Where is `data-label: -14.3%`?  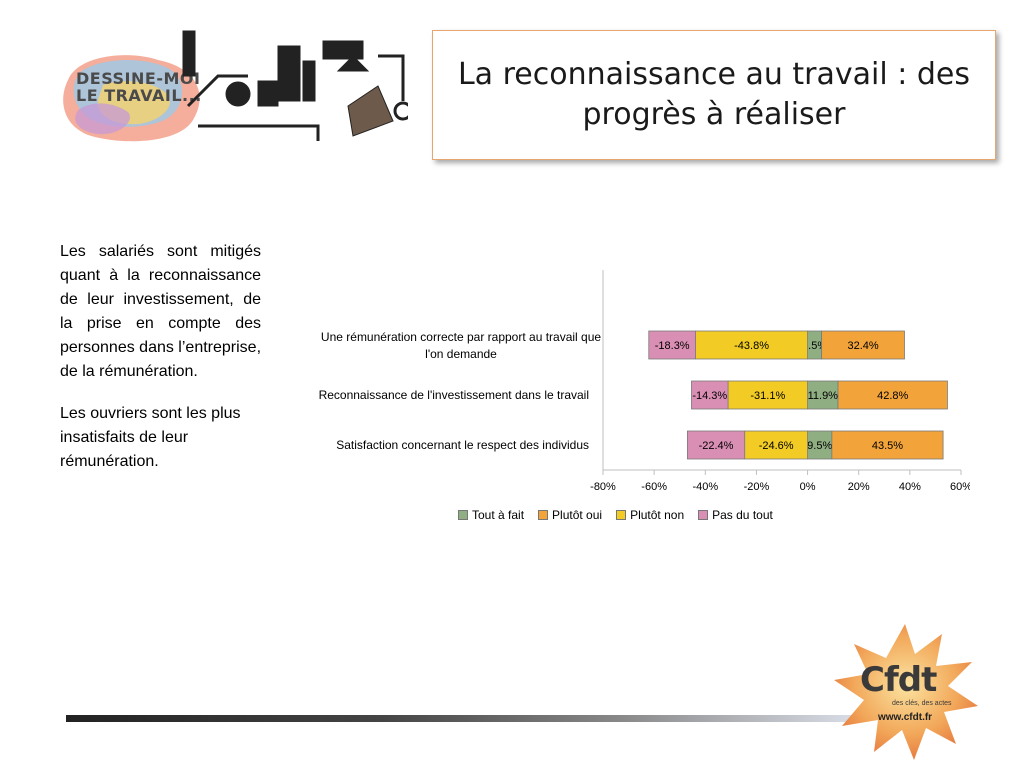 data-label: -14.3% is located at coordinates (709, 396).